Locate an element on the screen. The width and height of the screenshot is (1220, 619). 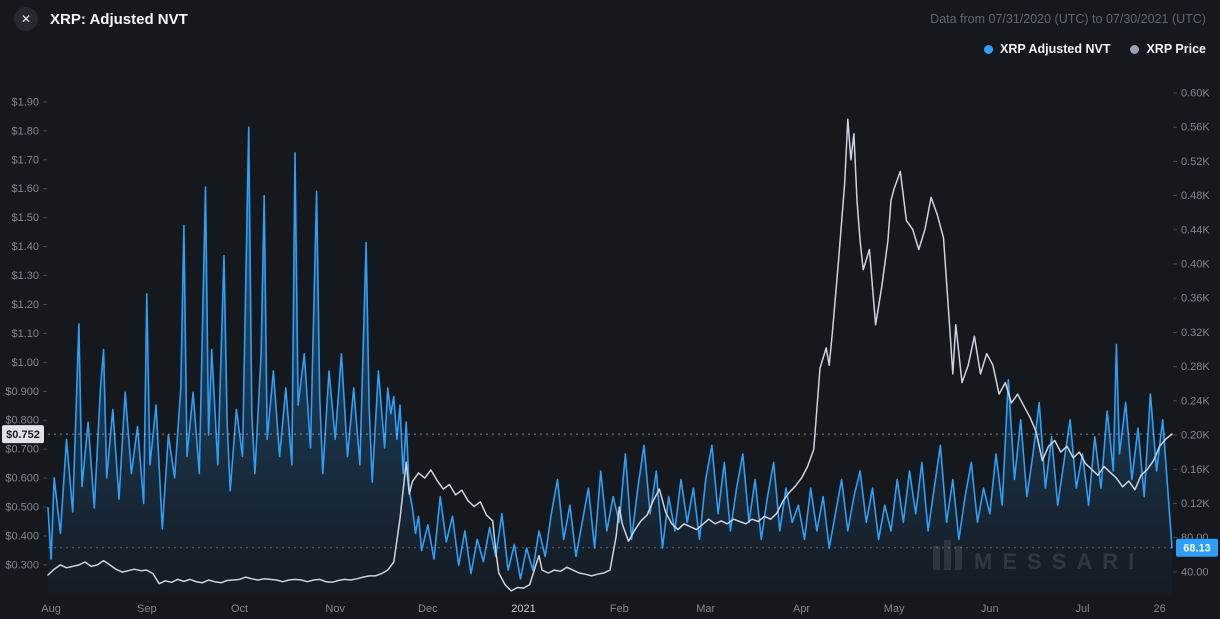
price-current-badge-label: $0.752 is located at coordinates (23, 435).